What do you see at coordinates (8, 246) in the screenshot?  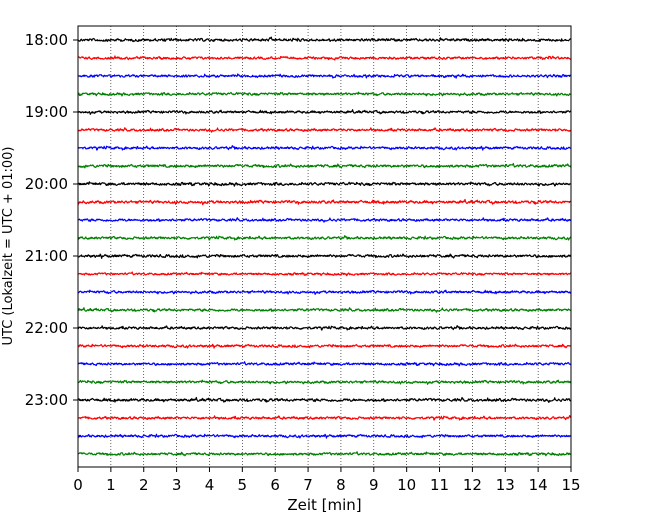 I see `y-axis-label: UTC (Lokalzeit = UTC + 01:00)` at bounding box center [8, 246].